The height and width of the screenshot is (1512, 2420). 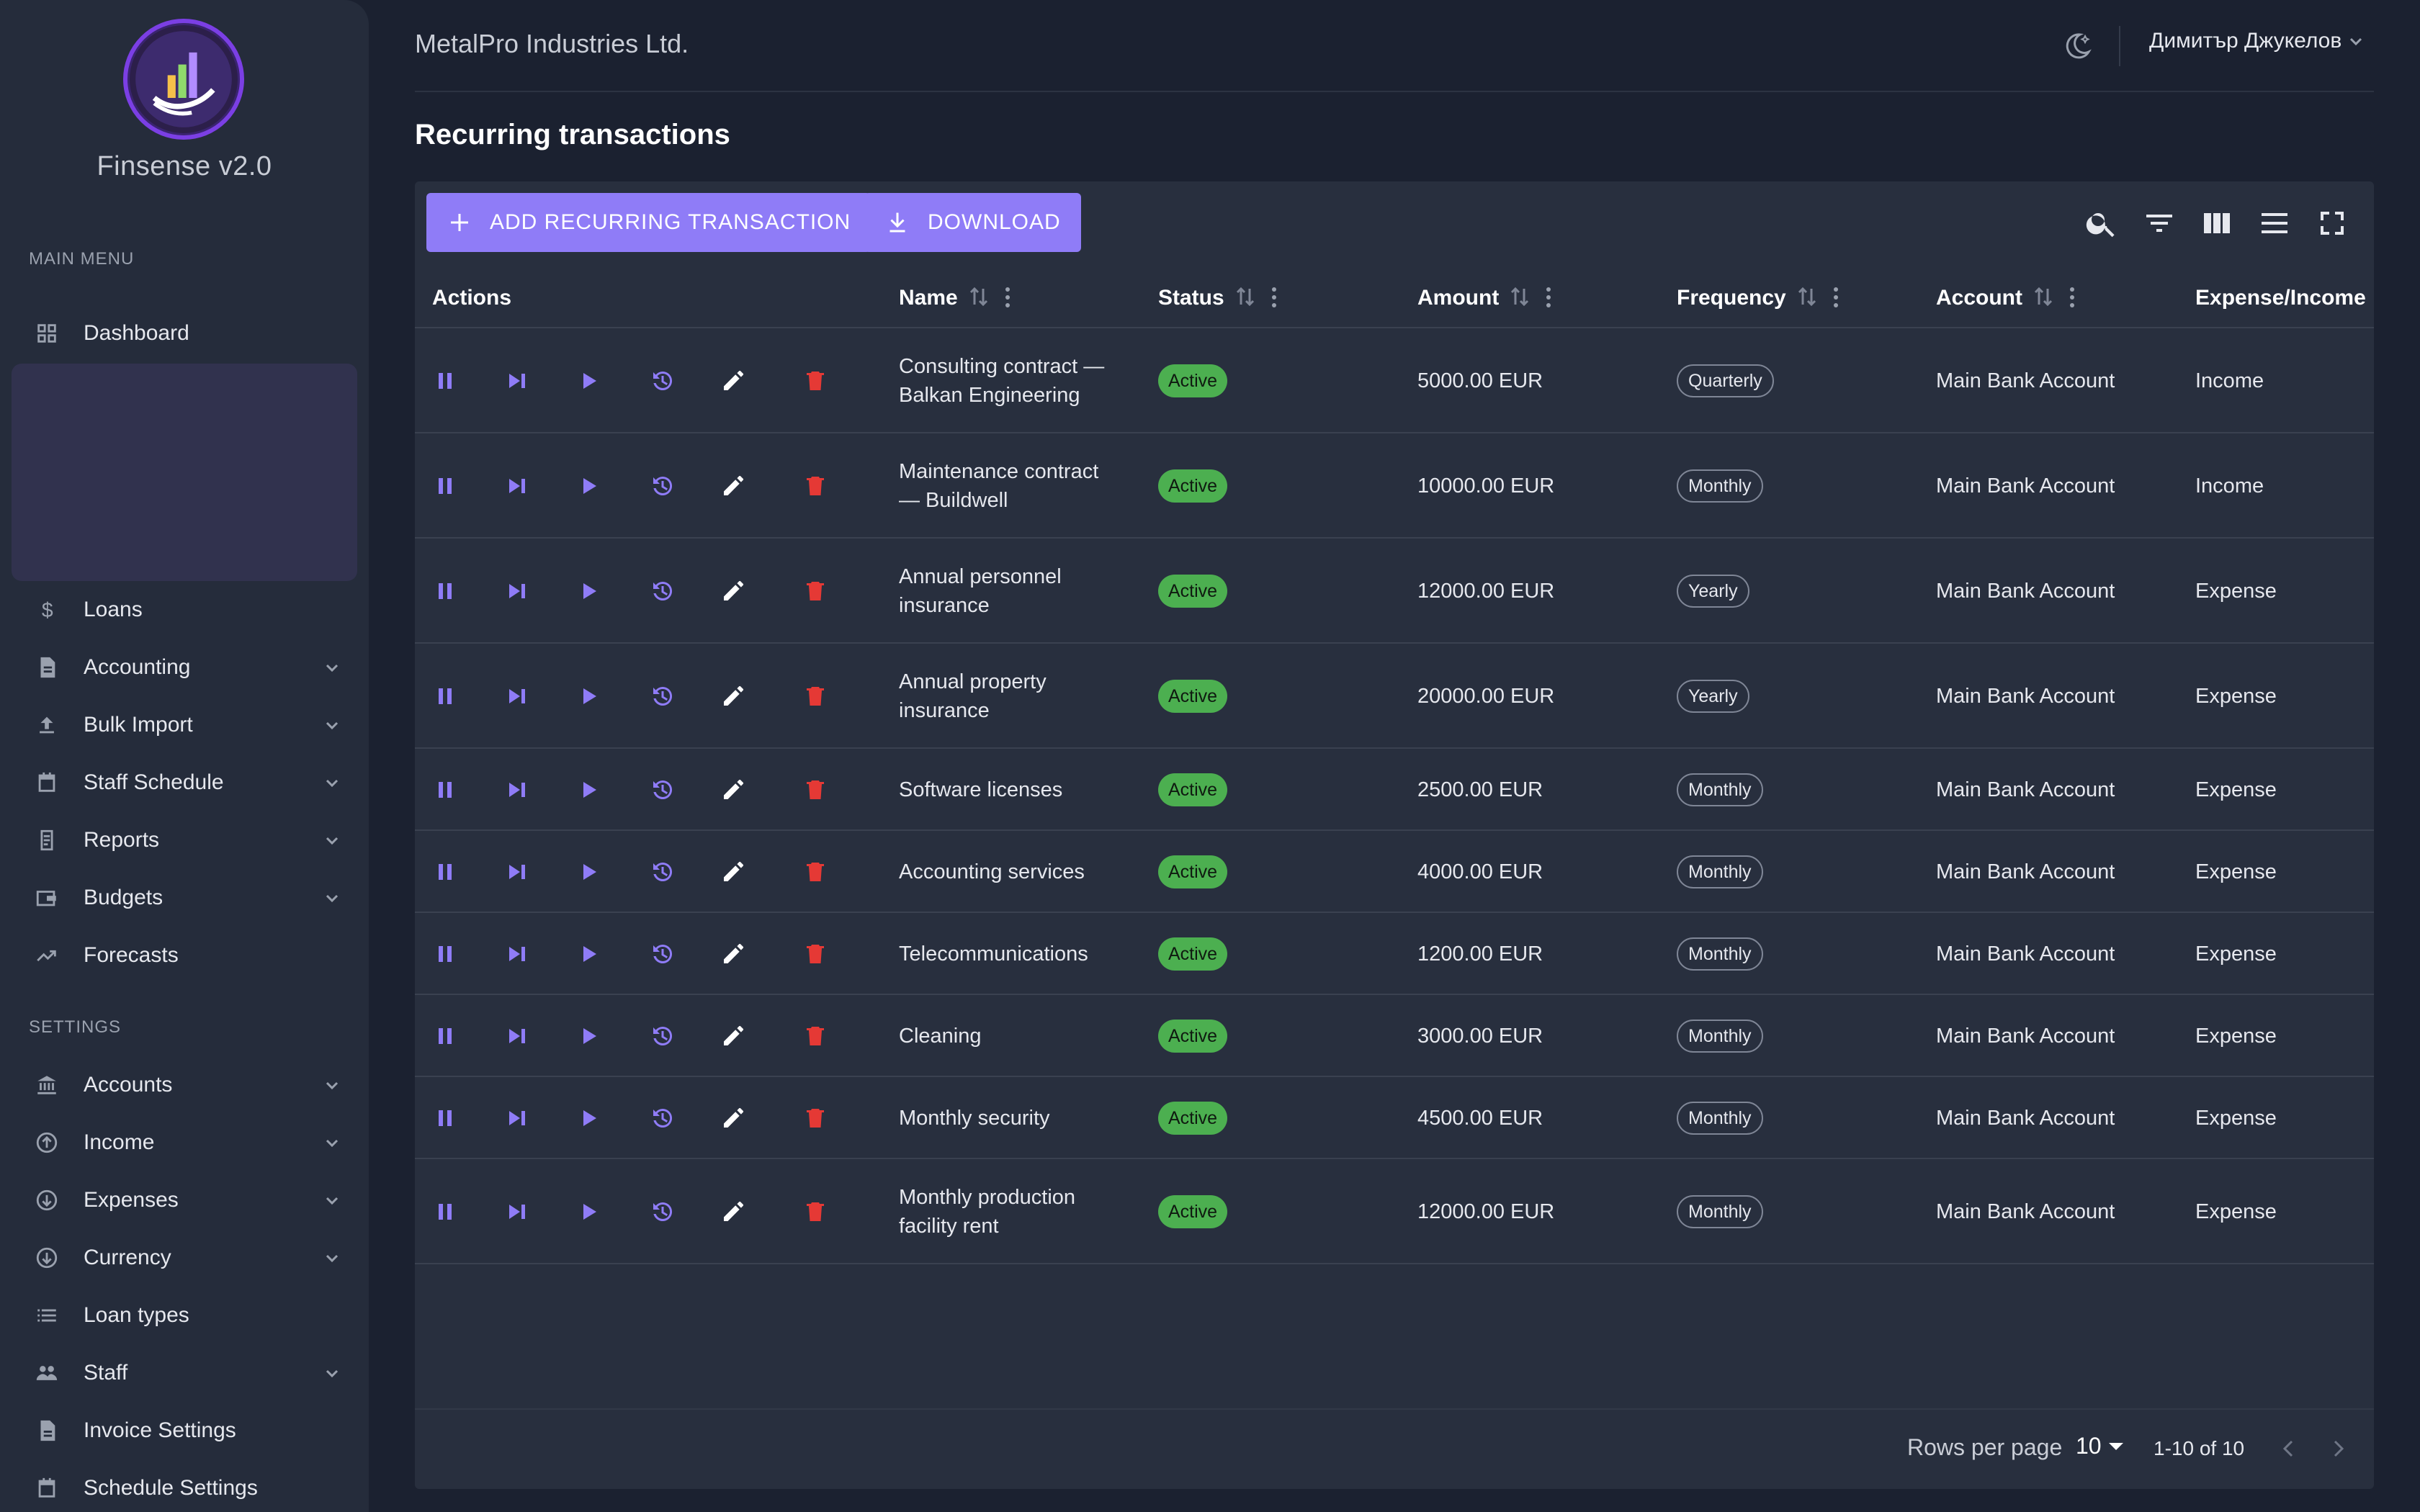 I want to click on add-recurring-transaction-button: ADD RECURRING TRANSACTION, so click(x=648, y=222).